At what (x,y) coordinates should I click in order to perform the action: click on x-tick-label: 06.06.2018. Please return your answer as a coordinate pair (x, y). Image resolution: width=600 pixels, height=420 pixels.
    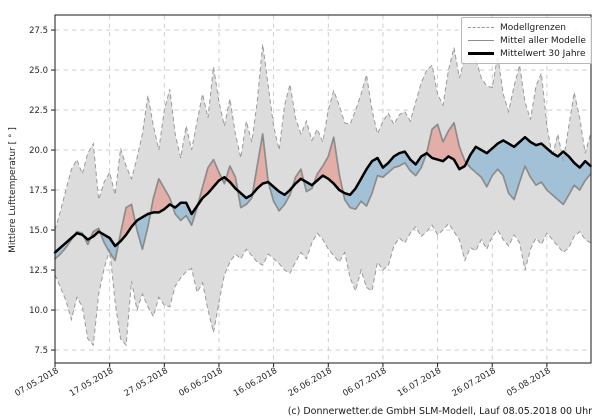
    Looking at the image, I should click on (200, 382).